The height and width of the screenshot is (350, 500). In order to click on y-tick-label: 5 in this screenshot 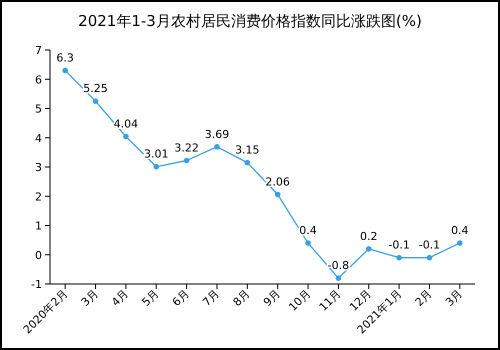, I will do `click(38, 109)`.